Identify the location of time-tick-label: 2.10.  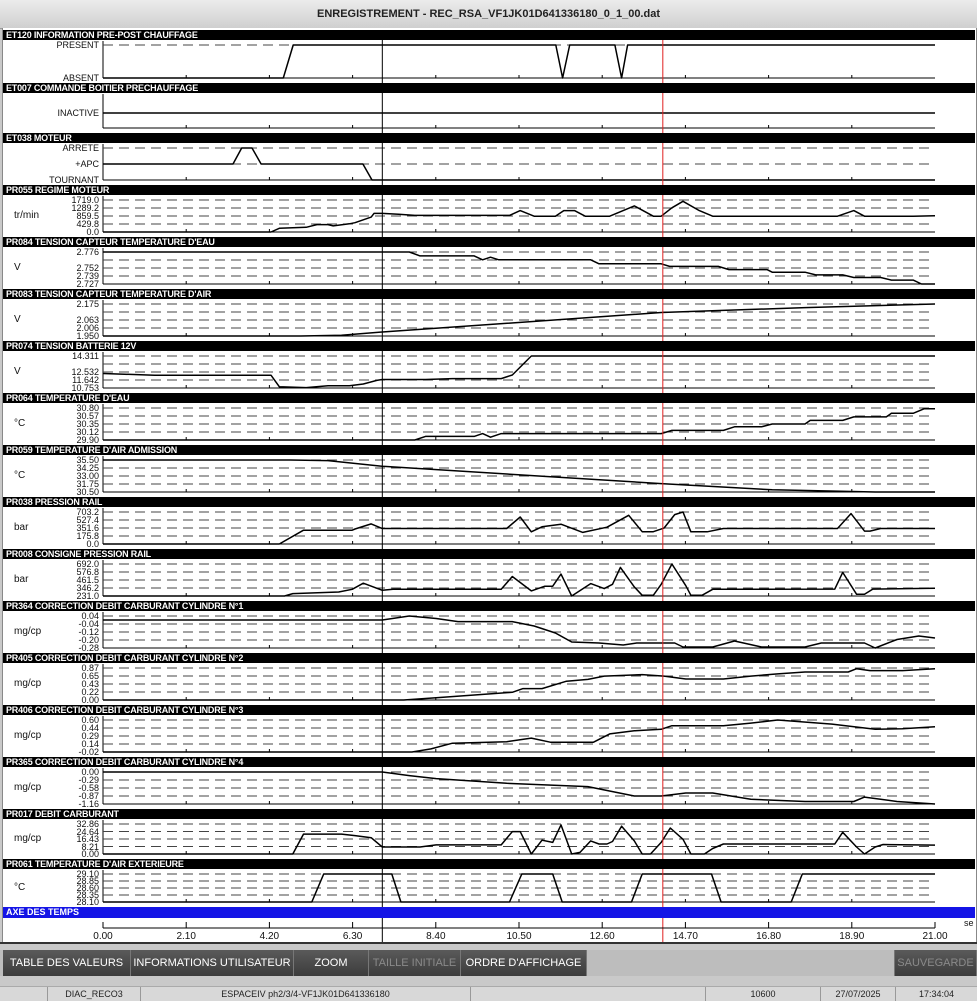
(186, 936).